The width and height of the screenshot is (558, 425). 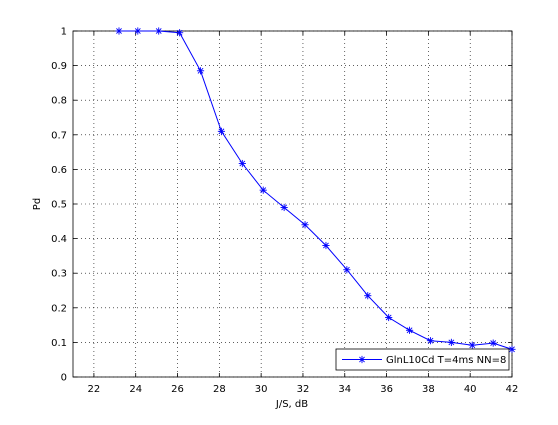 I want to click on x-tick-label: 32, so click(x=303, y=389).